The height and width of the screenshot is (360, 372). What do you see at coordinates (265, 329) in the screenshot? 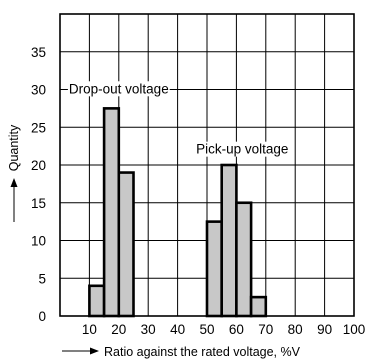
I see `x-tick-label: 70` at bounding box center [265, 329].